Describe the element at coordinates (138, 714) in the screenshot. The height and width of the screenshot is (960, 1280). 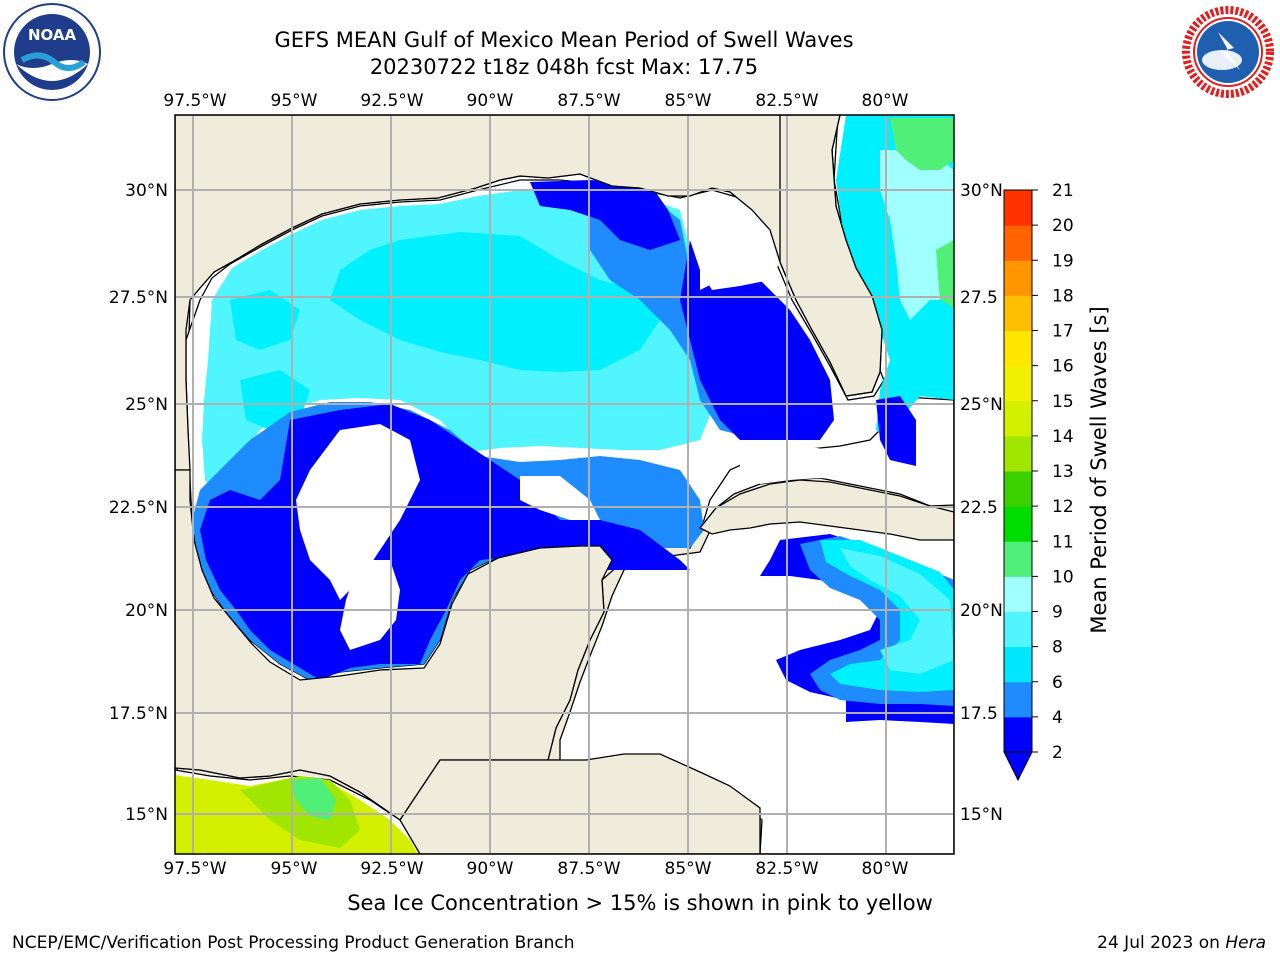
I see `lat-label: 17.5°N` at that location.